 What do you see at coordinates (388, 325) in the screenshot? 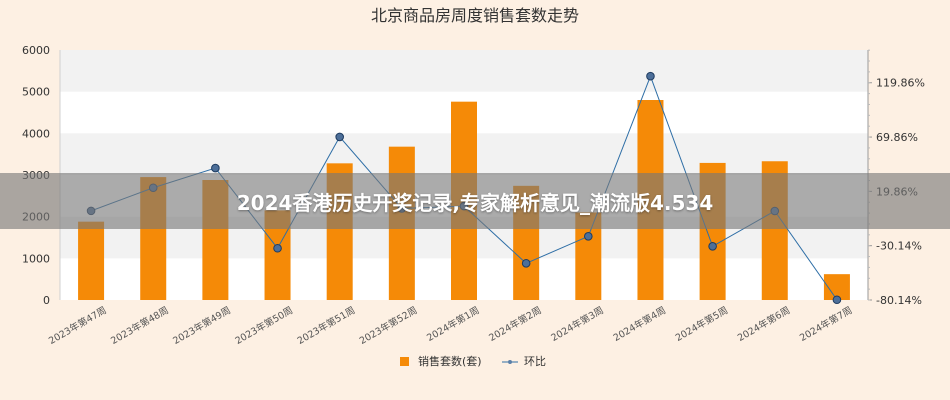
I see `x-tick-label: 2023年第52周` at bounding box center [388, 325].